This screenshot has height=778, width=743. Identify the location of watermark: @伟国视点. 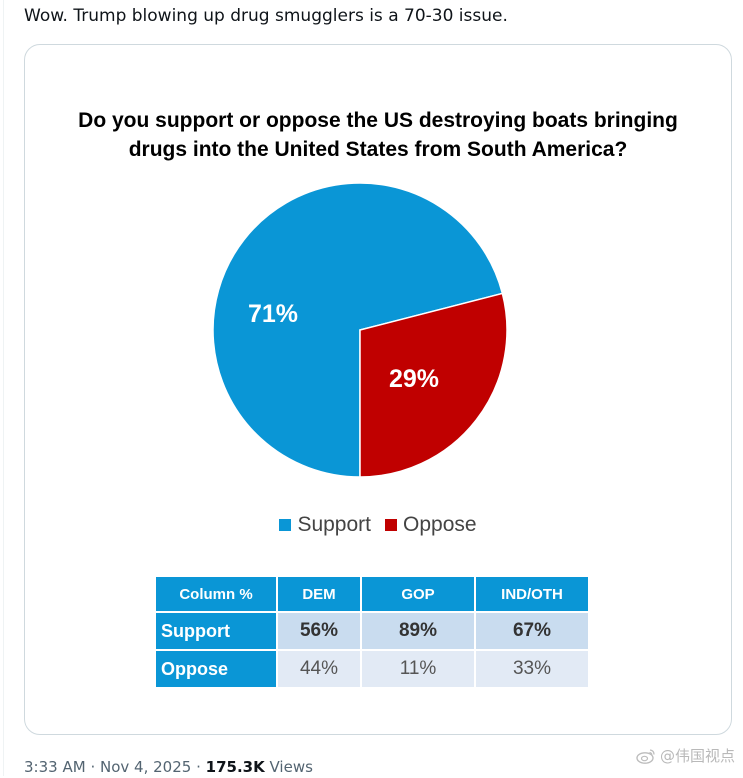
(685, 755).